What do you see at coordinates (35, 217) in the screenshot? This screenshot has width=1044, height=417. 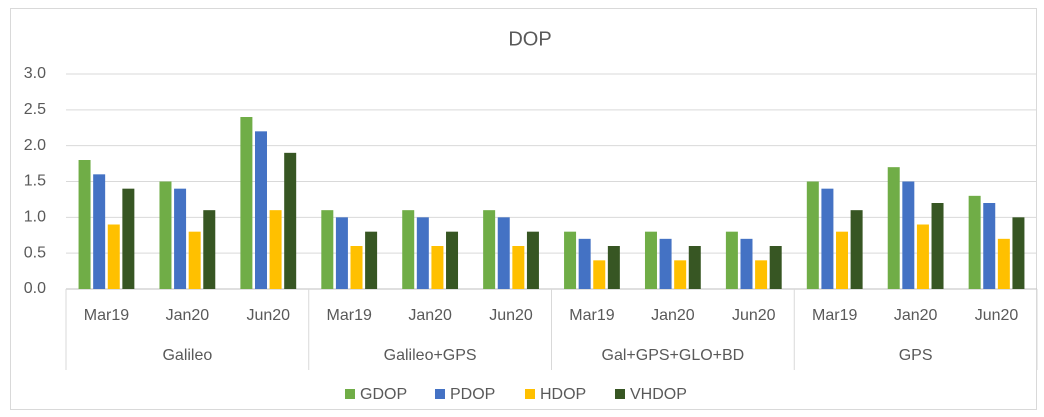 I see `y-tick-label: 1.0` at bounding box center [35, 217].